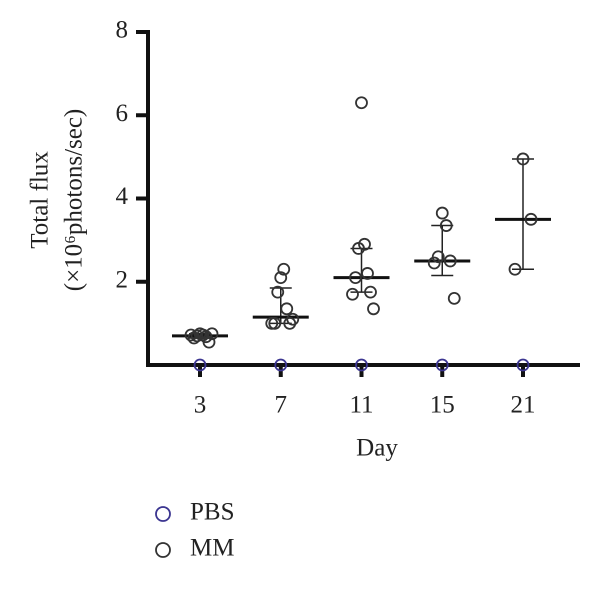 This screenshot has height=592, width=600. What do you see at coordinates (122, 30) in the screenshot?
I see `y-tick-label: 8` at bounding box center [122, 30].